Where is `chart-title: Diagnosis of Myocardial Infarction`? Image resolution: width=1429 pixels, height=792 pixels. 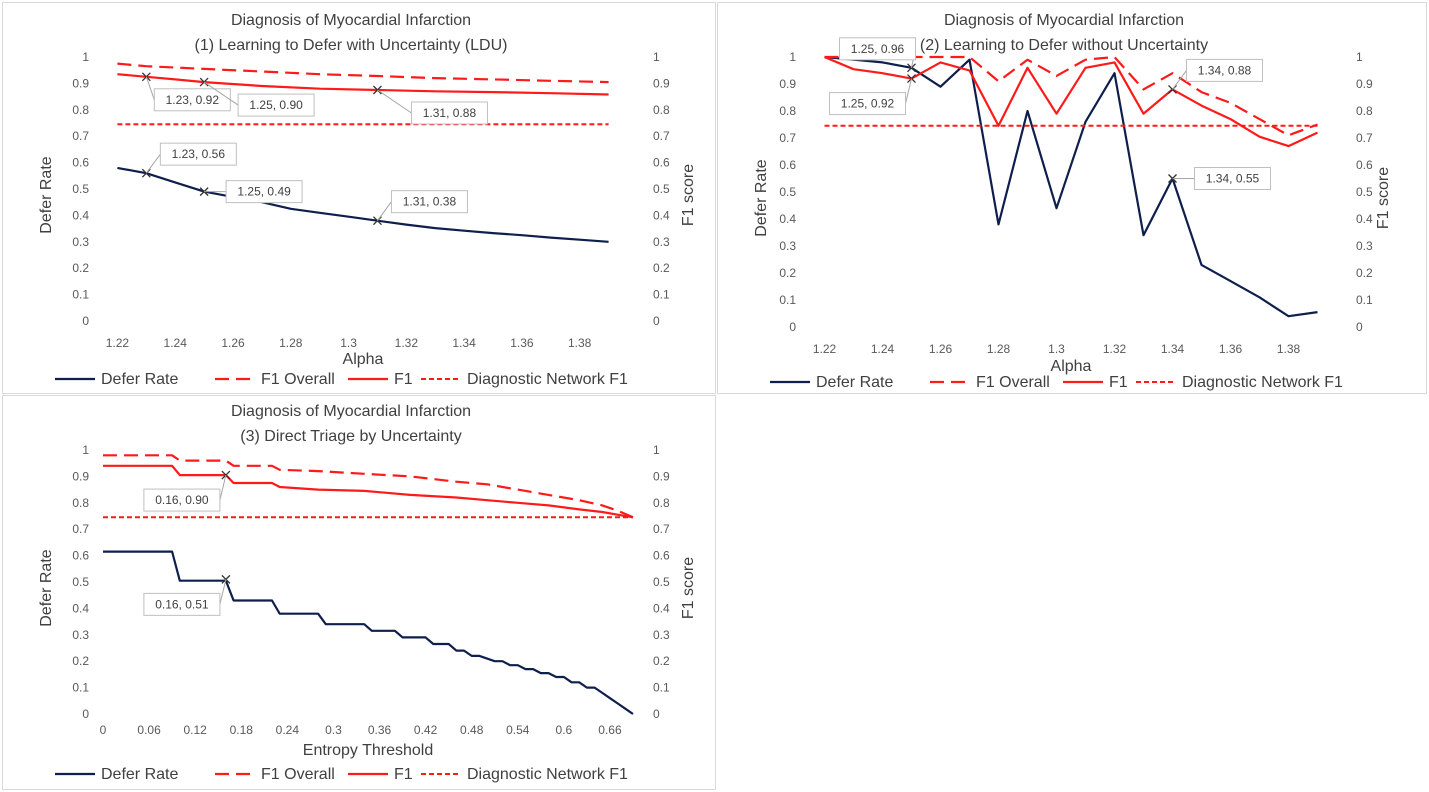 chart-title: Diagnosis of Myocardial Infarction is located at coordinates (1064, 20).